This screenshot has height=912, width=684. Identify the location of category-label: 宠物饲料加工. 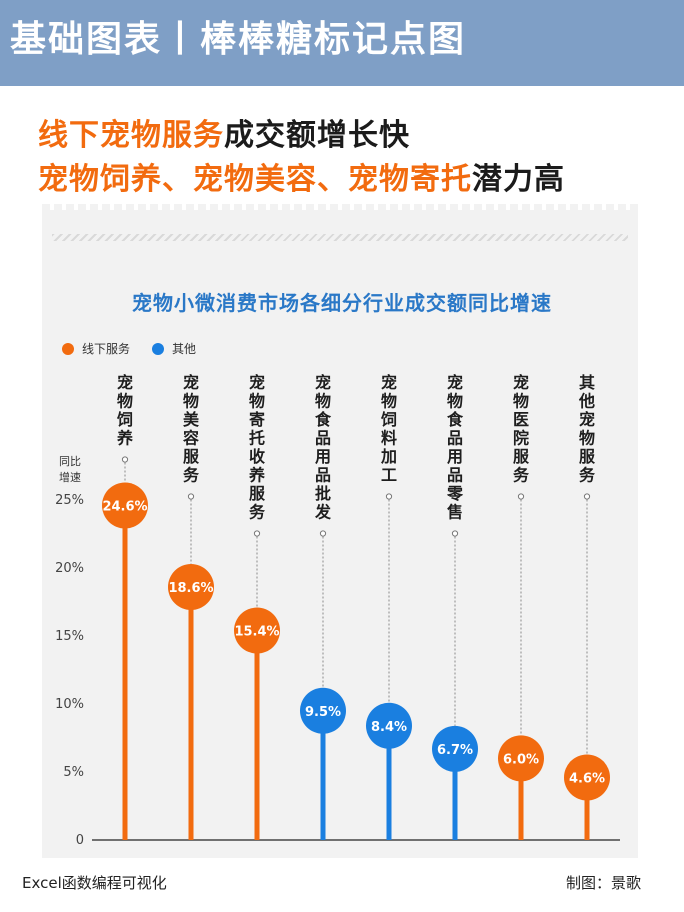
(388, 429).